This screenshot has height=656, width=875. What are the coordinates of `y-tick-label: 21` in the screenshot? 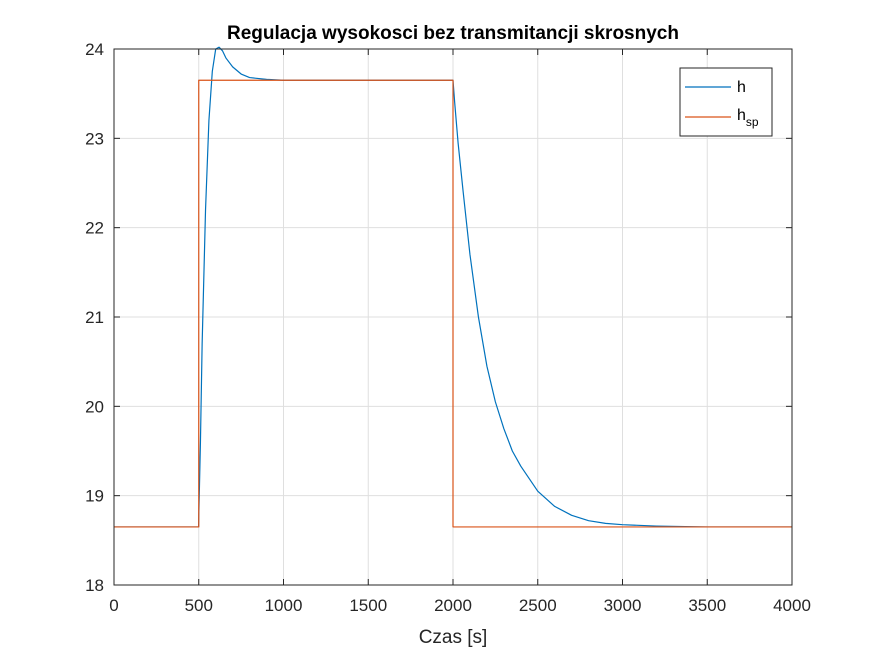 It's located at (94, 317).